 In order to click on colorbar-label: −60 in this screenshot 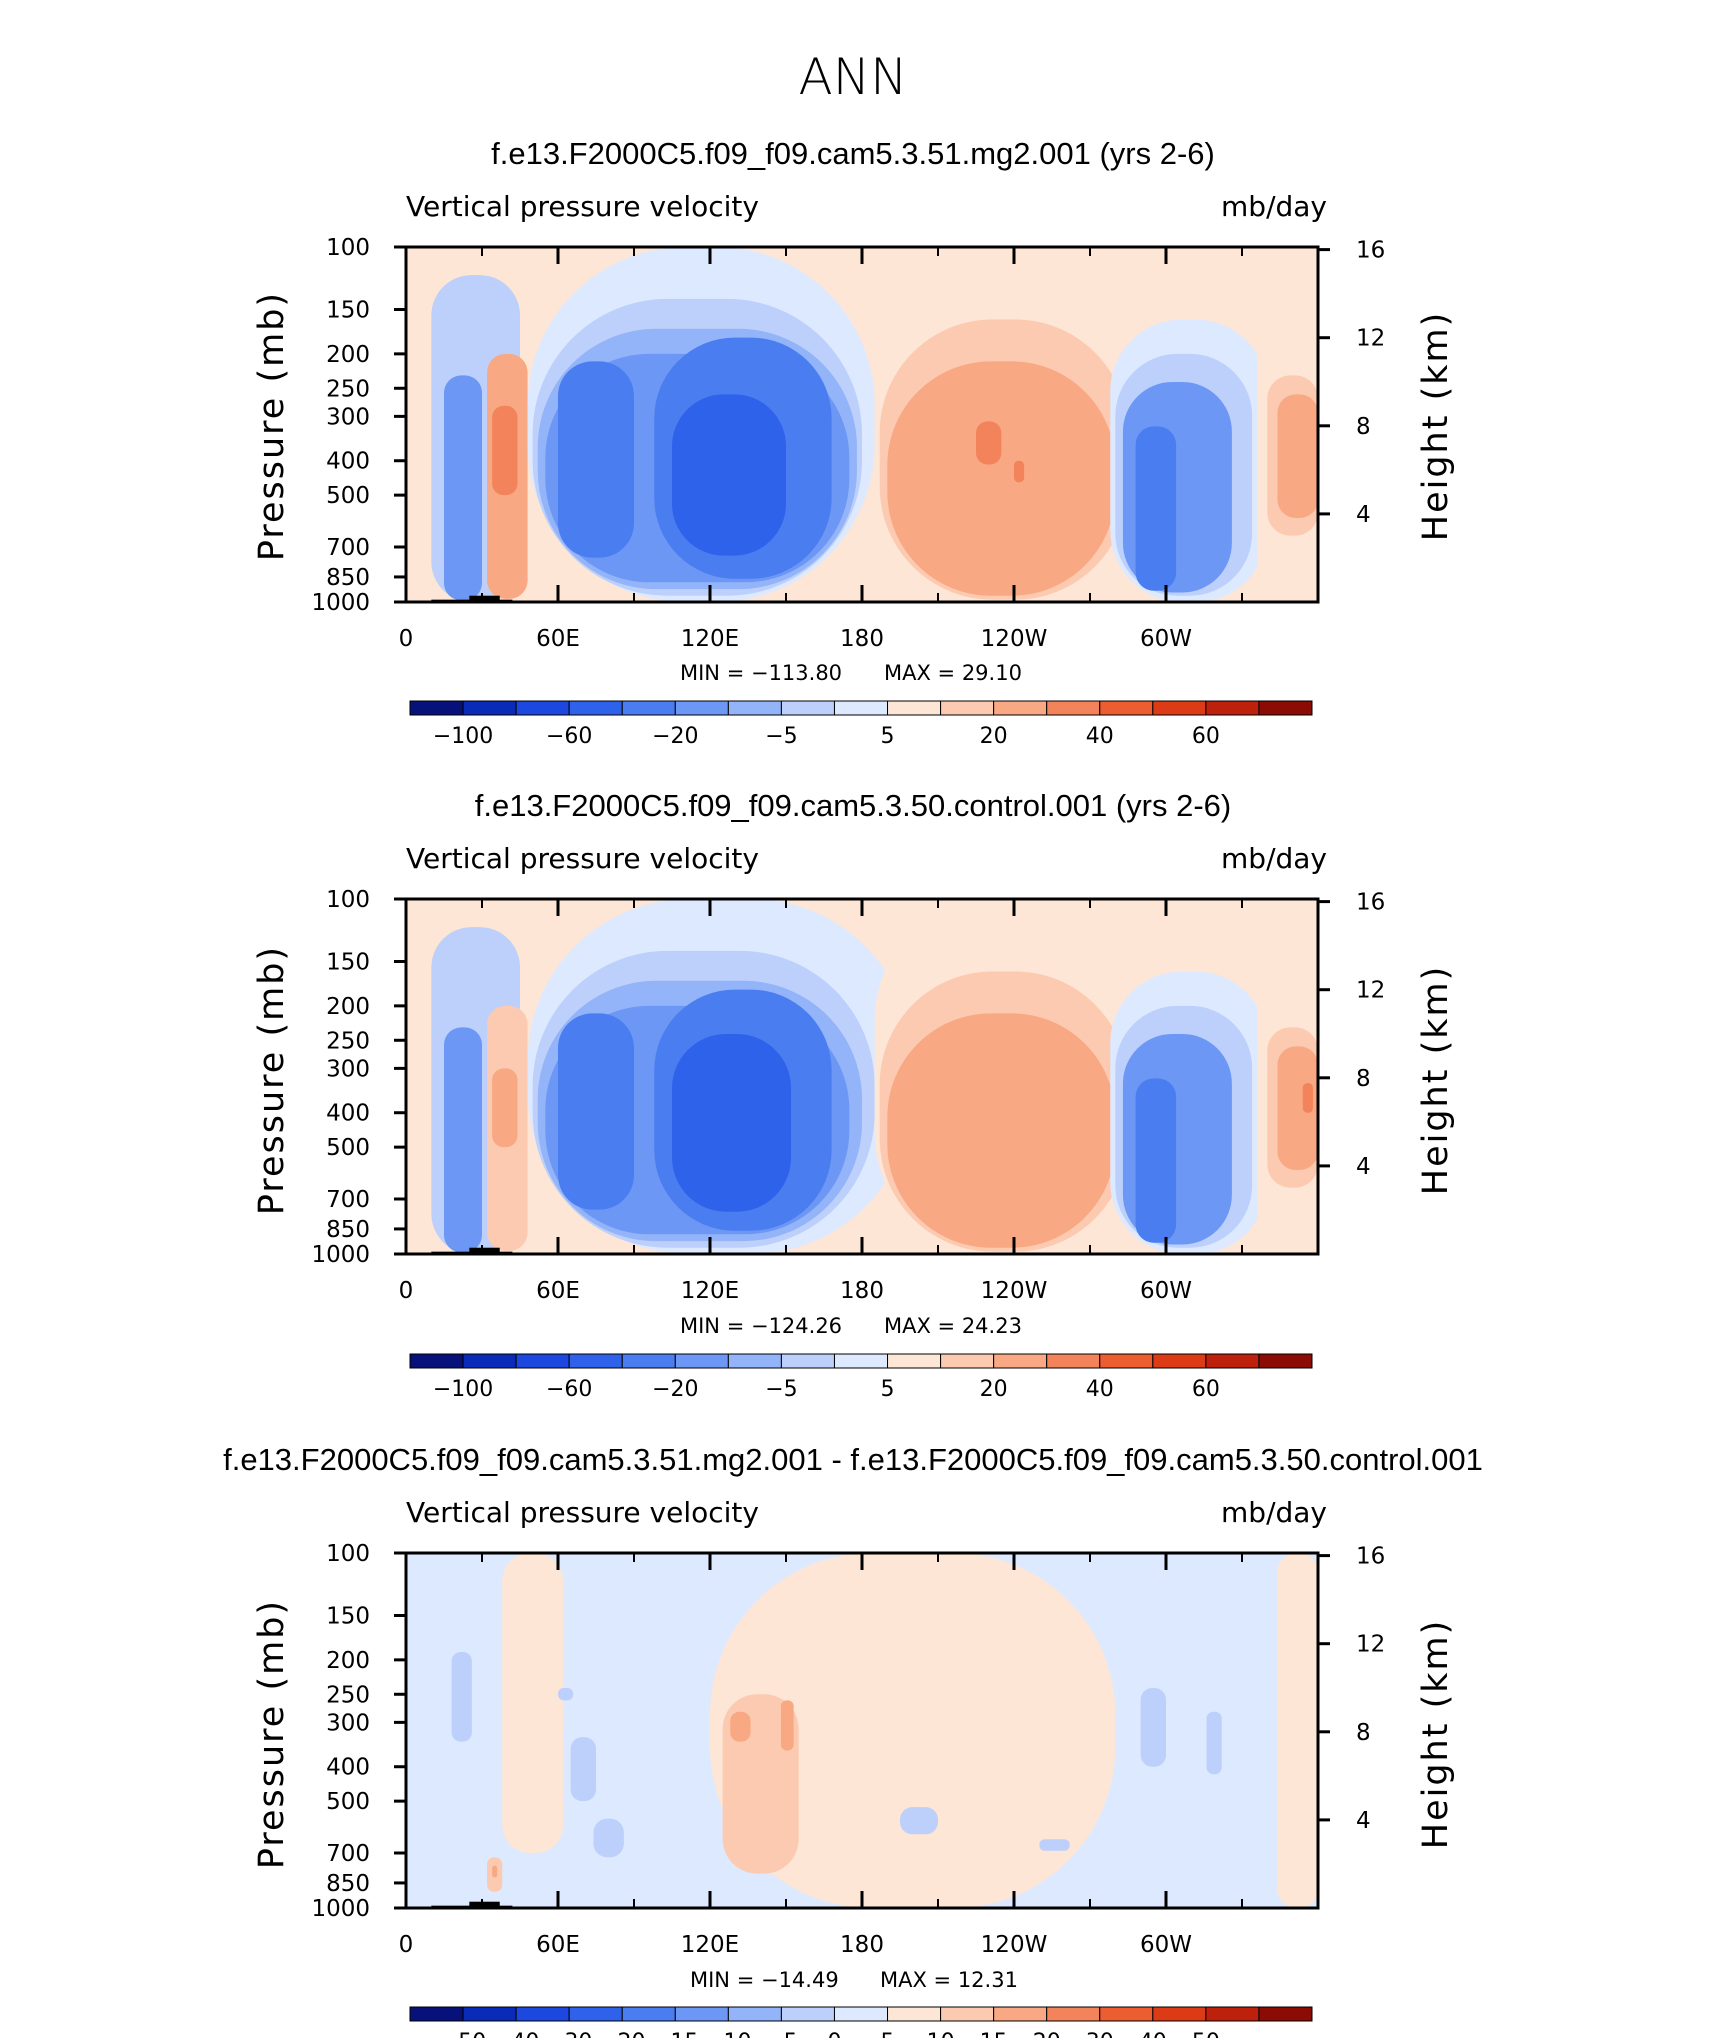, I will do `click(569, 736)`.